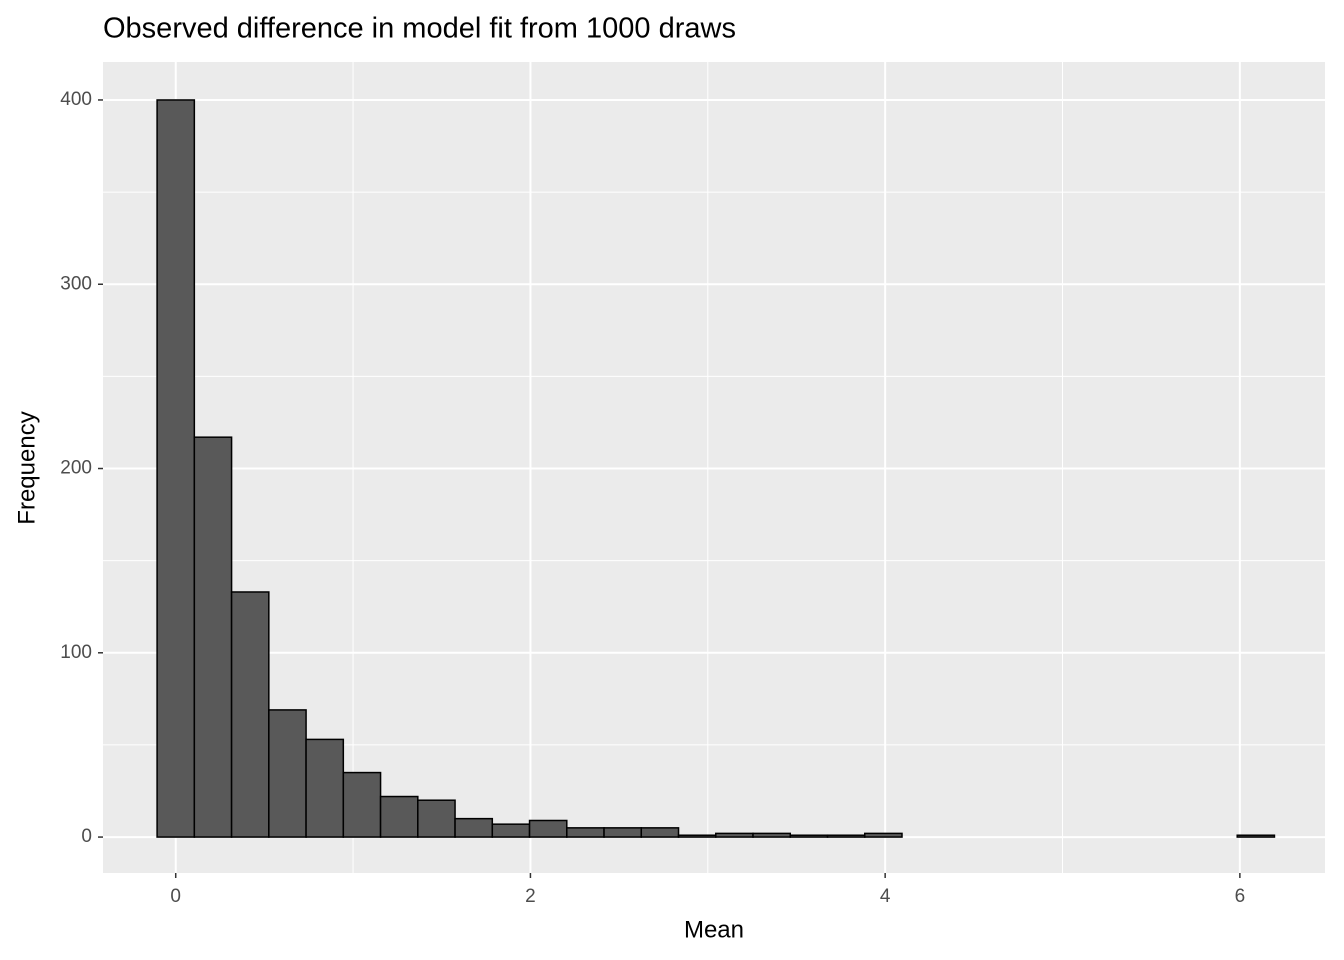 Image resolution: width=1344 pixels, height=960 pixels. Describe the element at coordinates (175, 896) in the screenshot. I see `x-tick-label: 0` at that location.